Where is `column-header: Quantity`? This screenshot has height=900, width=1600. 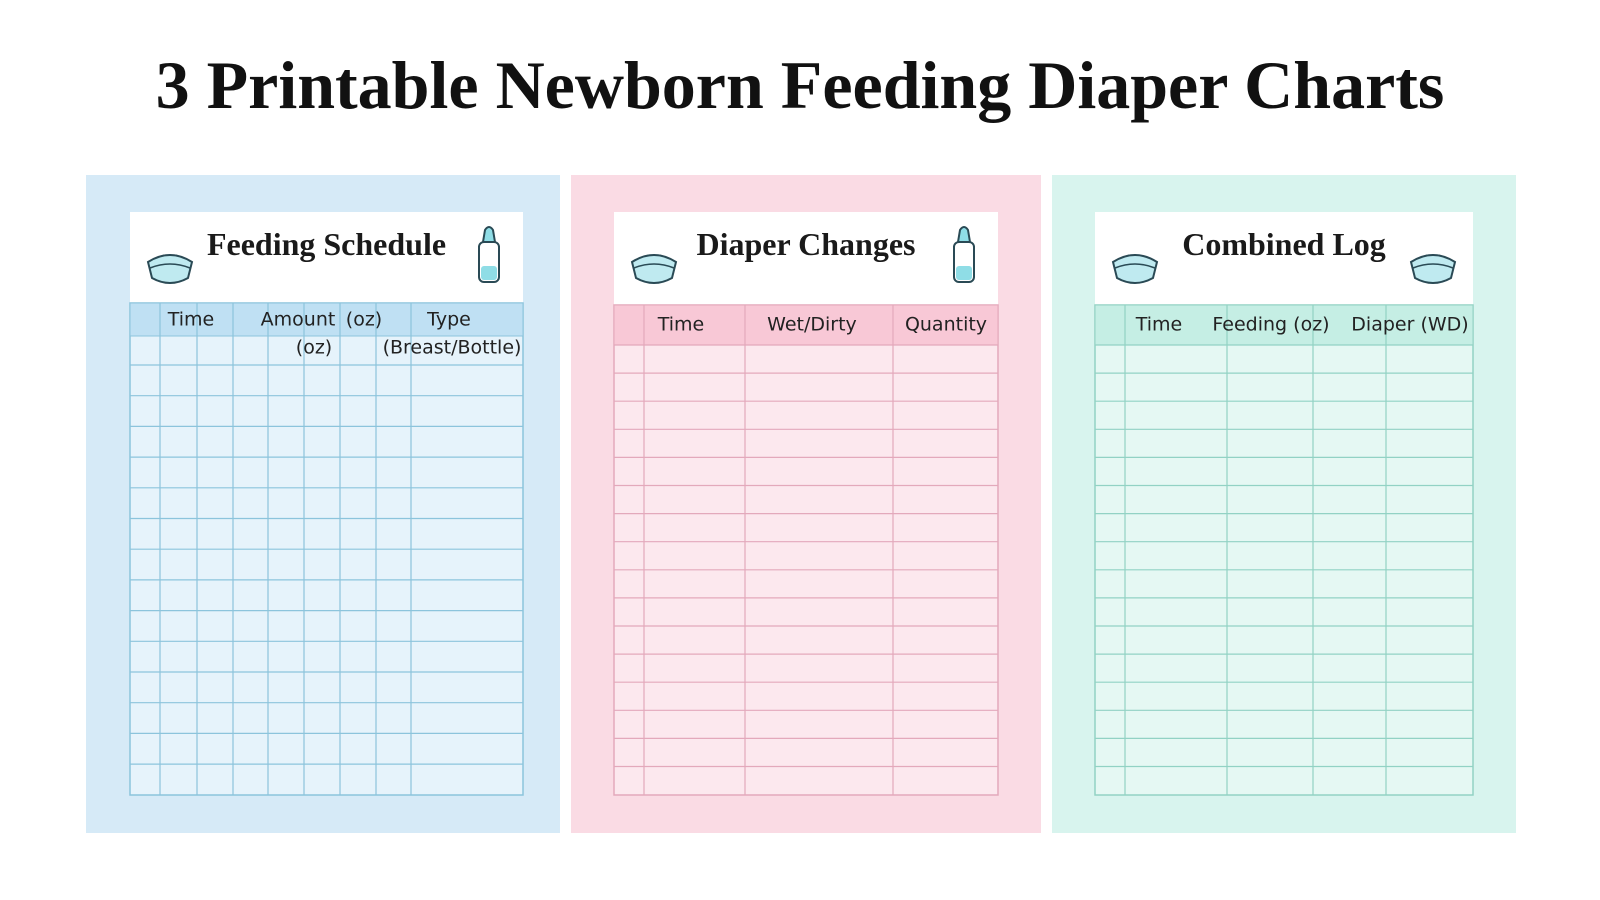 column-header: Quantity is located at coordinates (946, 325).